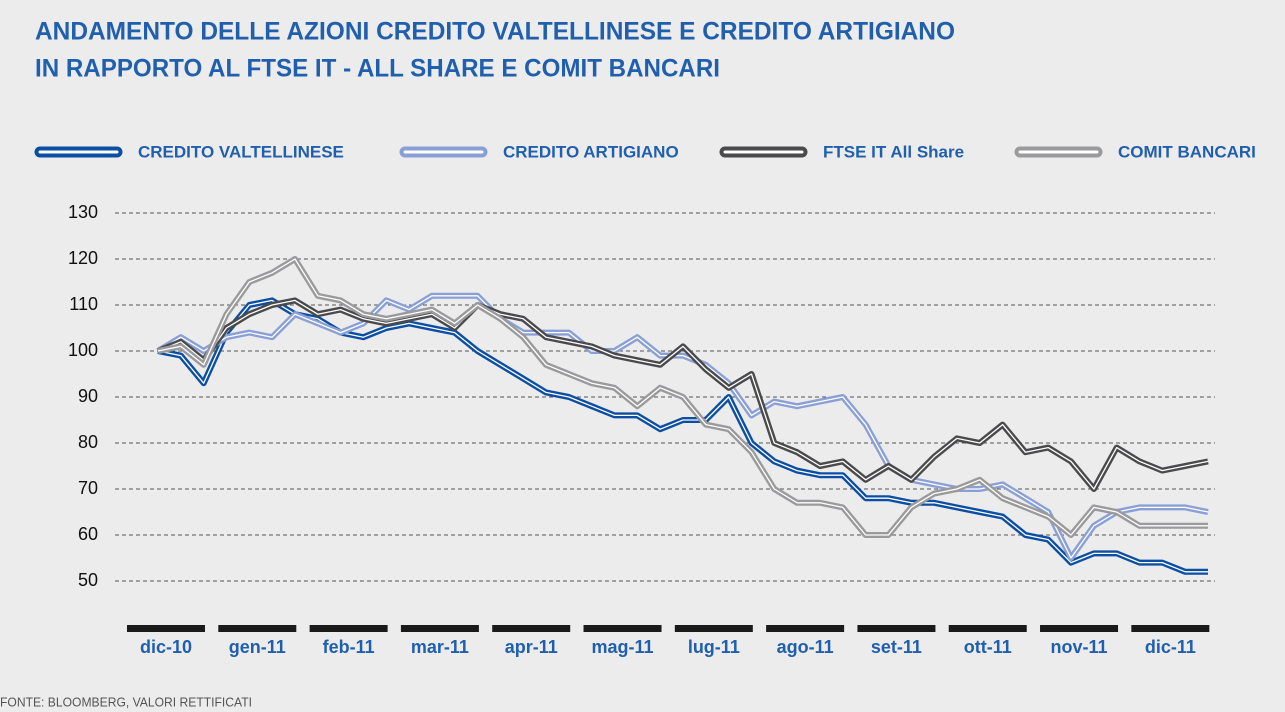 The height and width of the screenshot is (712, 1285). Describe the element at coordinates (126, 701) in the screenshot. I see `source: FONTE: BLOOMBERG, VALORI RETTIFICATI` at that location.